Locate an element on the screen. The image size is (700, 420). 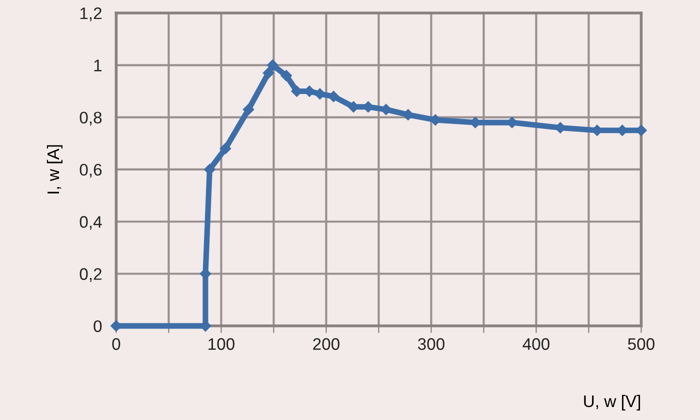
y-axis-title: I, w [A] is located at coordinates (54, 169).